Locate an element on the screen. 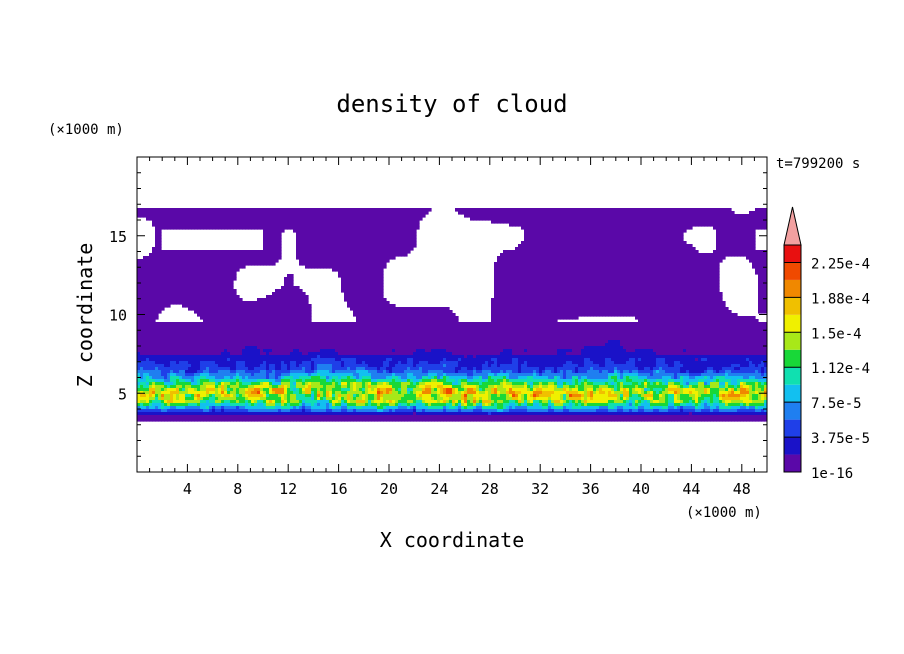  y-axis-label: Z coordinate is located at coordinates (85, 315).